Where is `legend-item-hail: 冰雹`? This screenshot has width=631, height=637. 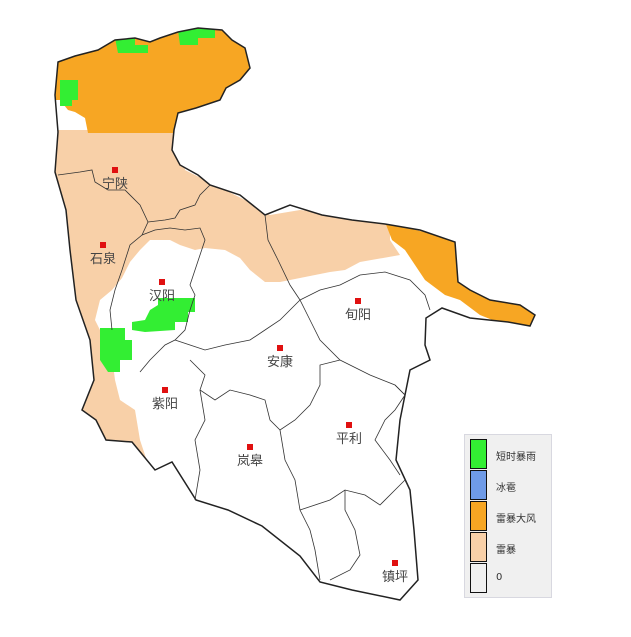
legend-item-hail: 冰雹 is located at coordinates (510, 485).